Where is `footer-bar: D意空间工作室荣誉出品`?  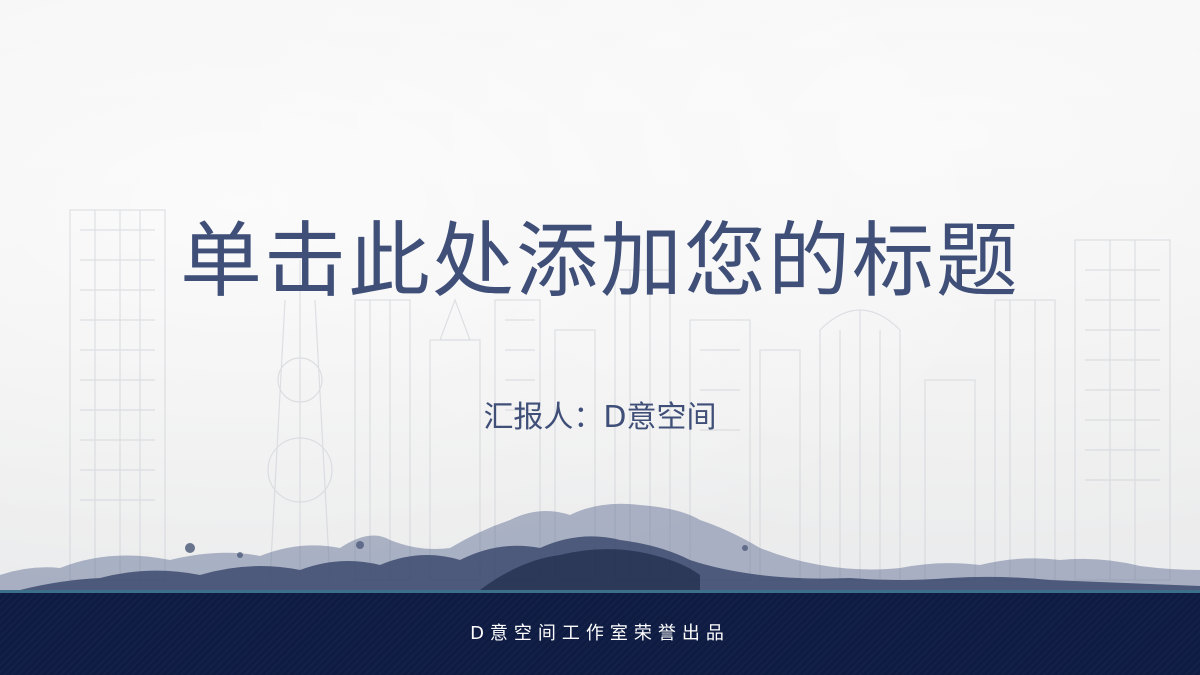 footer-bar: D意空间工作室荣誉出品 is located at coordinates (600, 632).